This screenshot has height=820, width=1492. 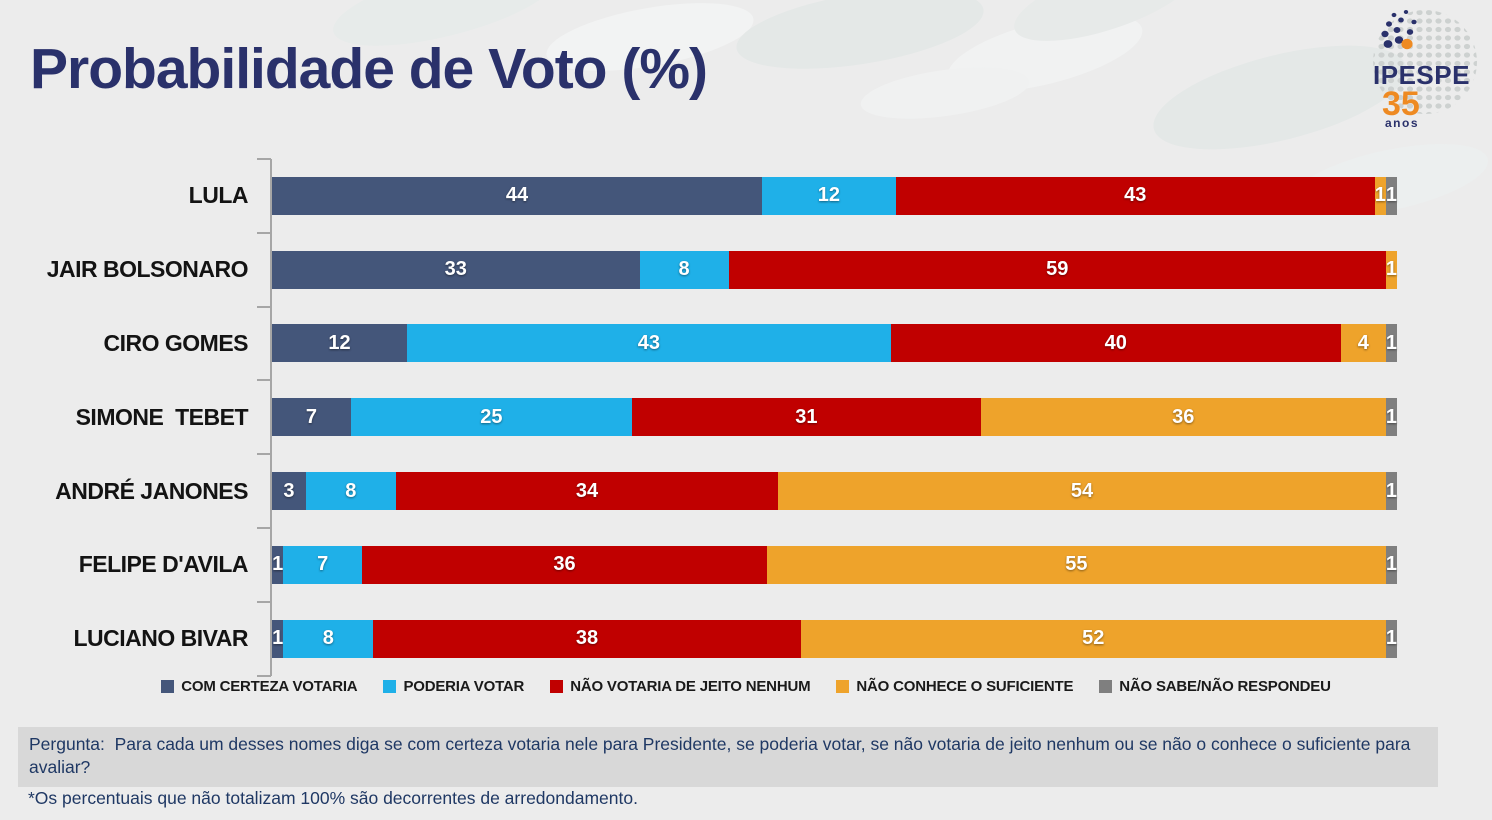 What do you see at coordinates (1401, 104) in the screenshot?
I see `logo-number: 35` at bounding box center [1401, 104].